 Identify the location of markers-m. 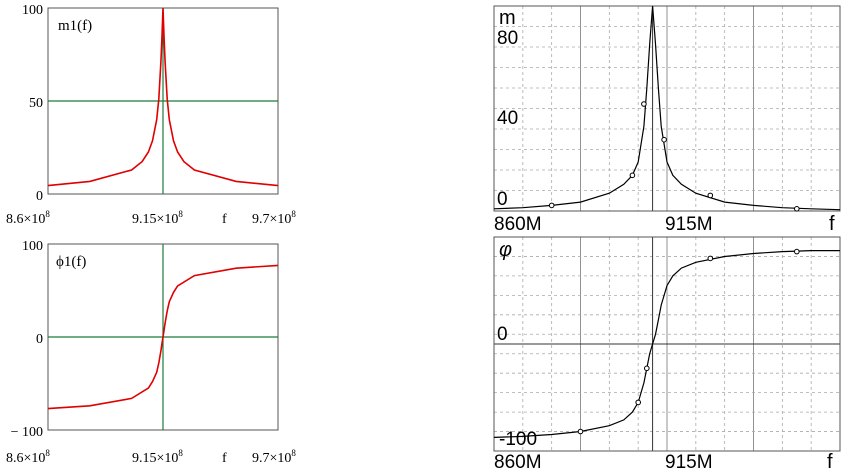
(674, 156).